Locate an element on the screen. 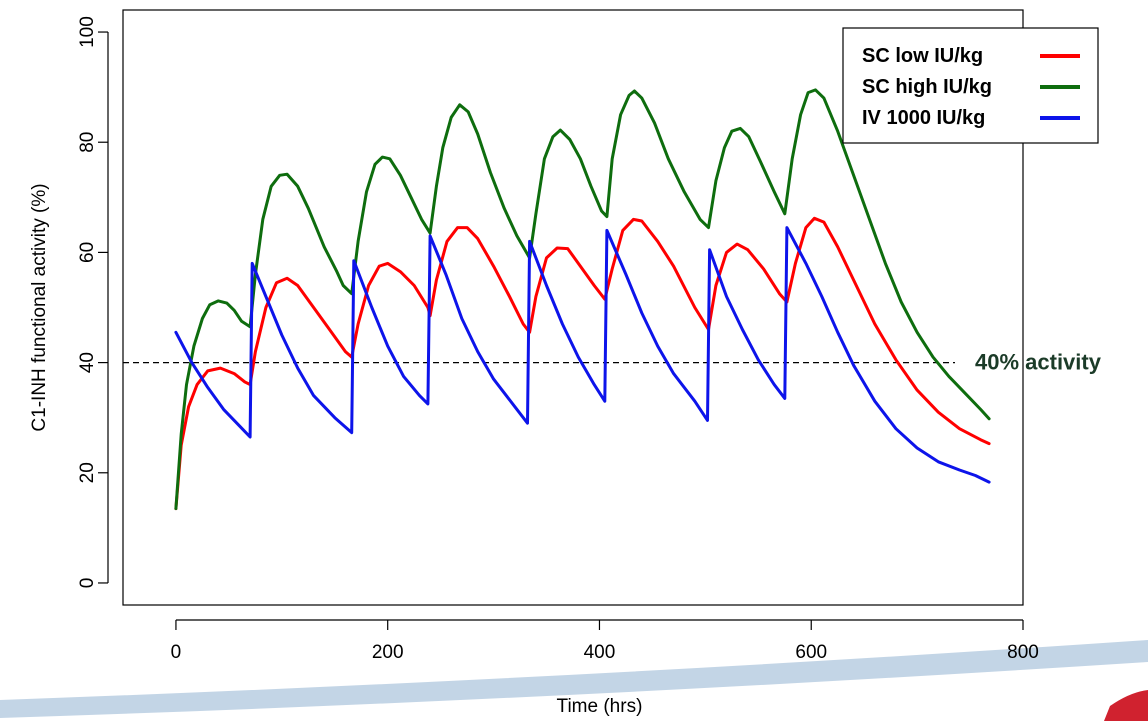  y-tick-label: 80 is located at coordinates (87, 142).